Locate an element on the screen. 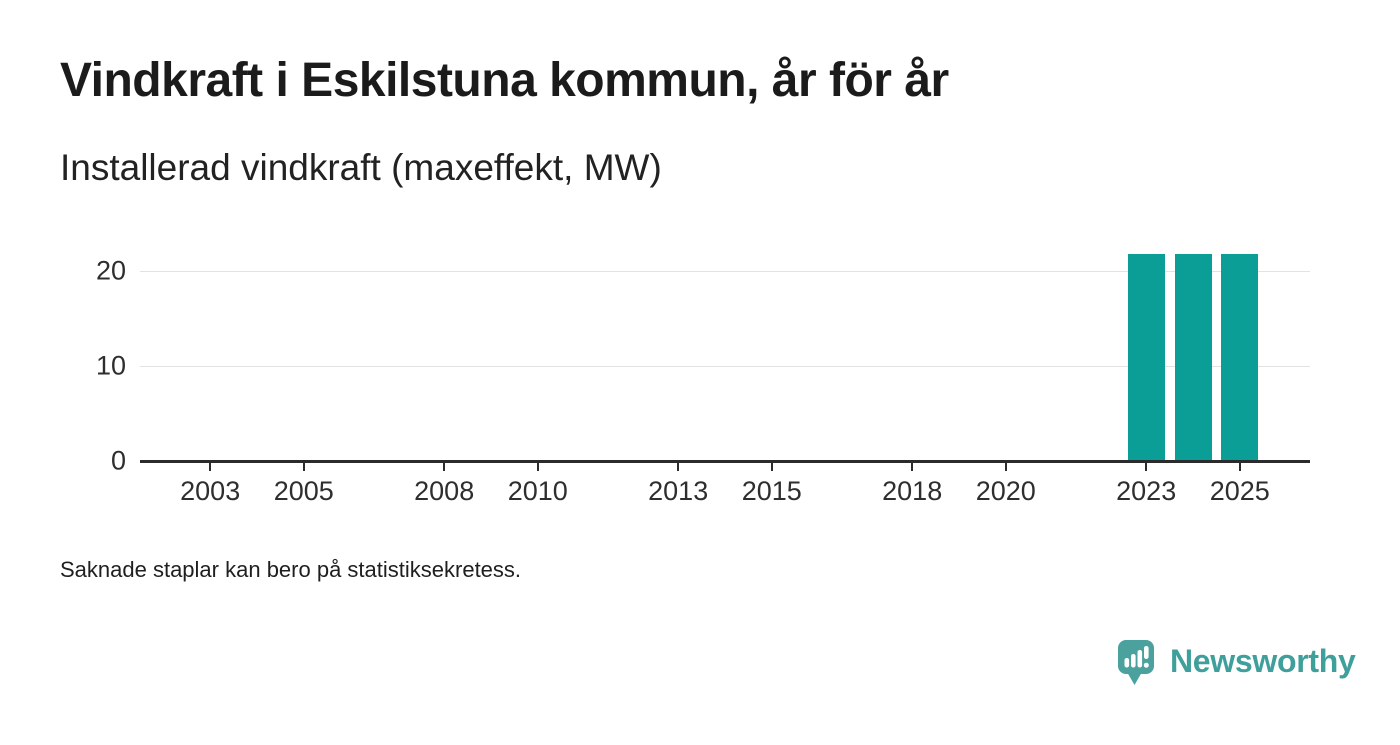 The image size is (1400, 745). x-axis-tick-label: 2018 is located at coordinates (912, 491).